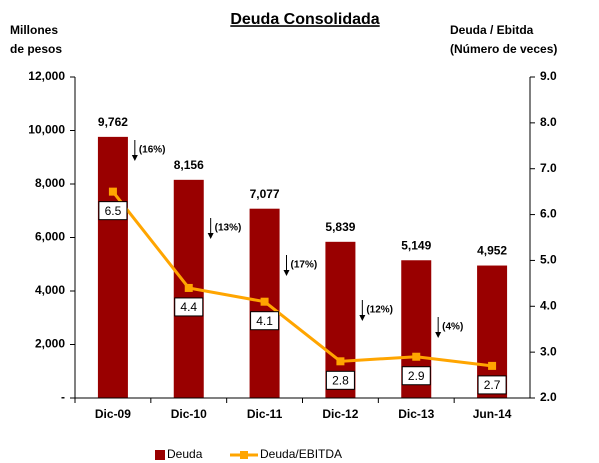 The height and width of the screenshot is (463, 599). What do you see at coordinates (160, 455) in the screenshot?
I see `legend-swatch` at bounding box center [160, 455].